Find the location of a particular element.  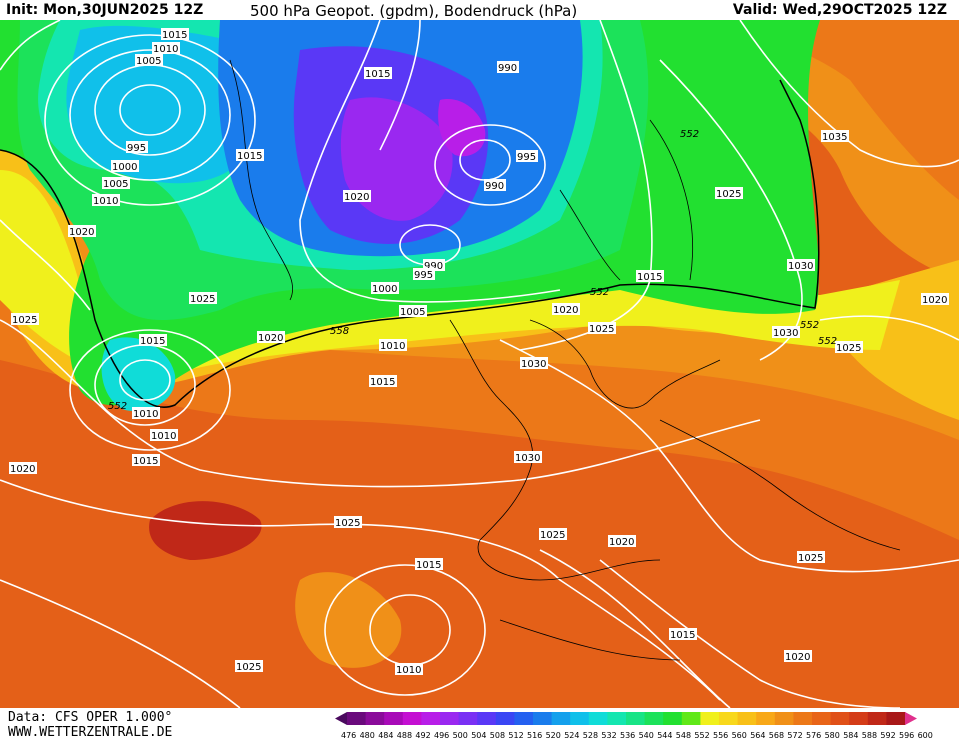

colorbar-label: 512 is located at coordinates (515, 735).